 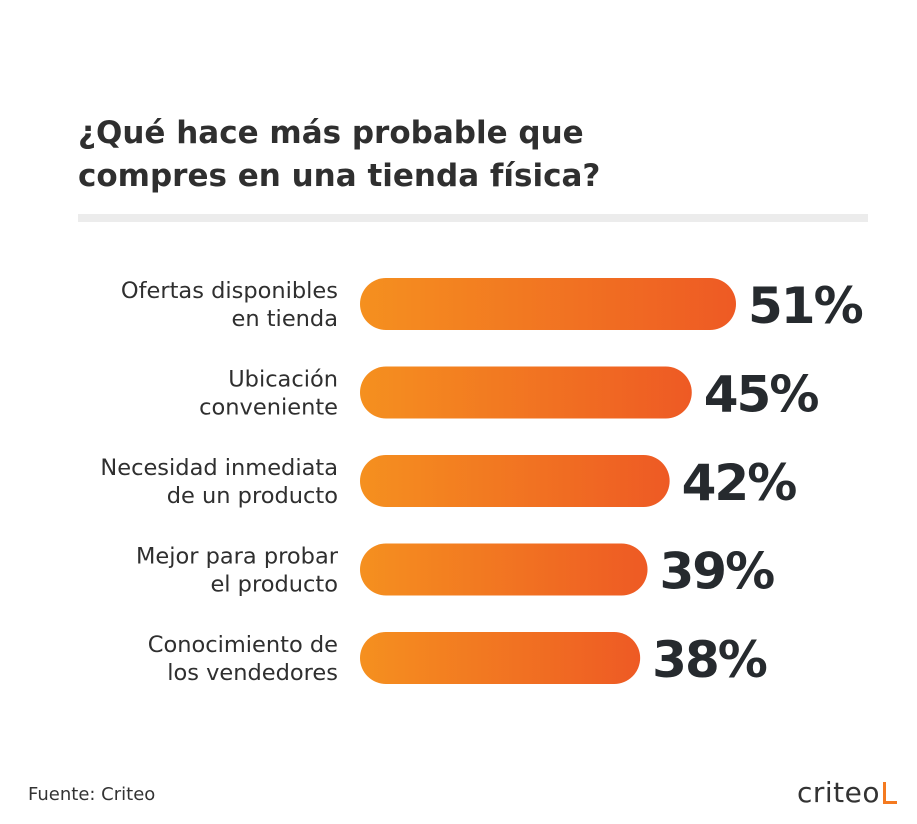 What do you see at coordinates (838, 792) in the screenshot?
I see `criteo-logo-text: criteo` at bounding box center [838, 792].